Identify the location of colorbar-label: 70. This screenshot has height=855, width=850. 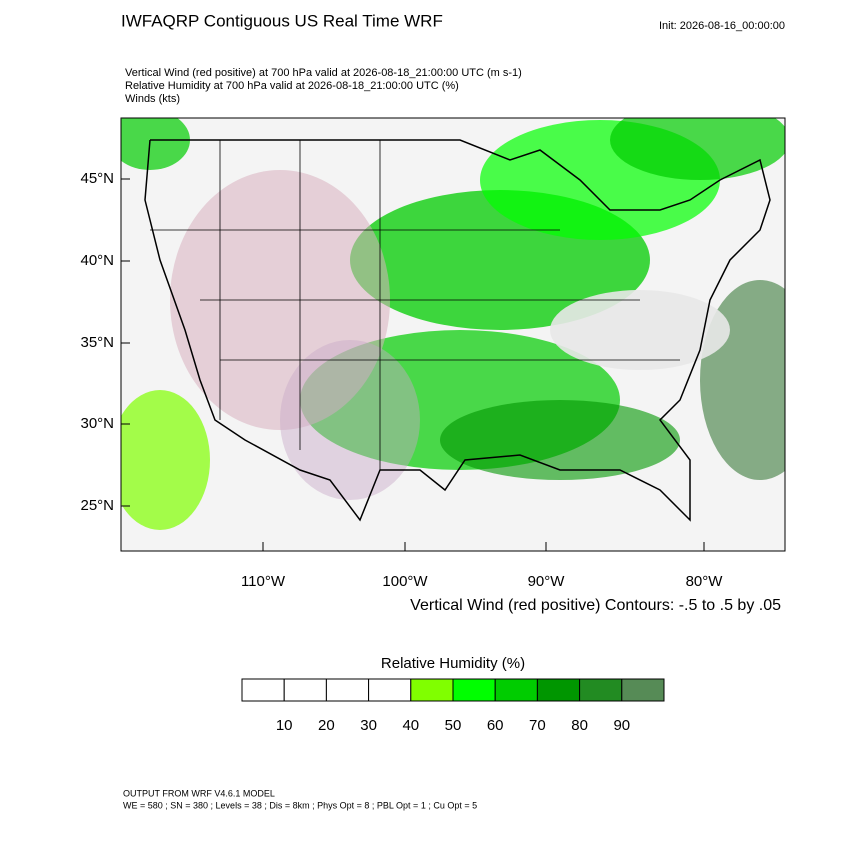
(537, 725).